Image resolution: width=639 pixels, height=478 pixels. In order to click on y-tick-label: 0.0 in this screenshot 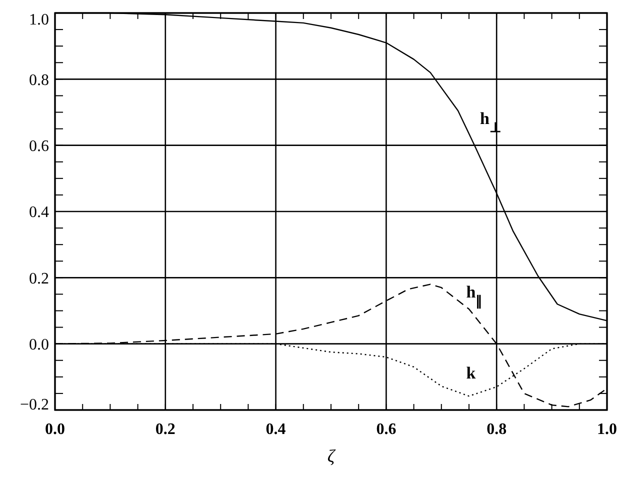, I will do `click(39, 345)`.